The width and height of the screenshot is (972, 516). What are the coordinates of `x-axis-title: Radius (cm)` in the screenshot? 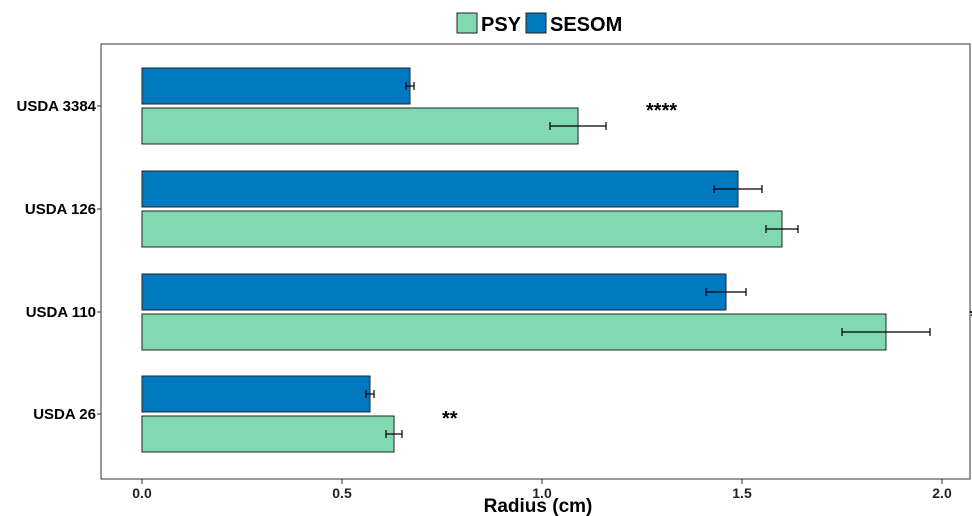 It's located at (538, 506).